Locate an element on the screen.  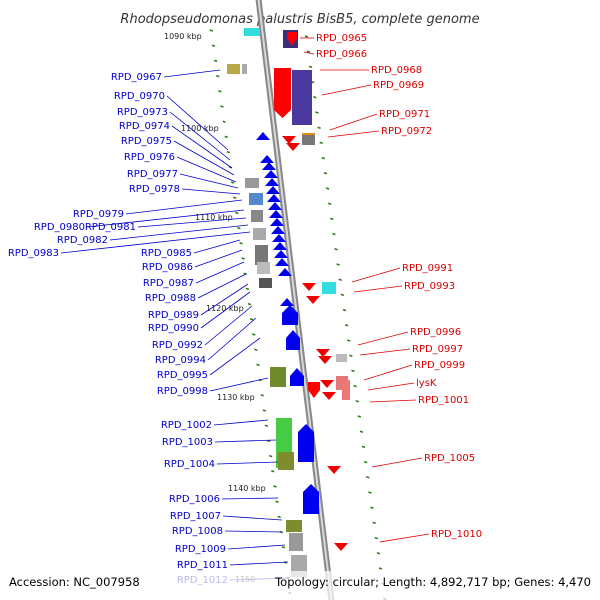
gene-label-rpd-1009: RPD_1009 is located at coordinates (200, 549).